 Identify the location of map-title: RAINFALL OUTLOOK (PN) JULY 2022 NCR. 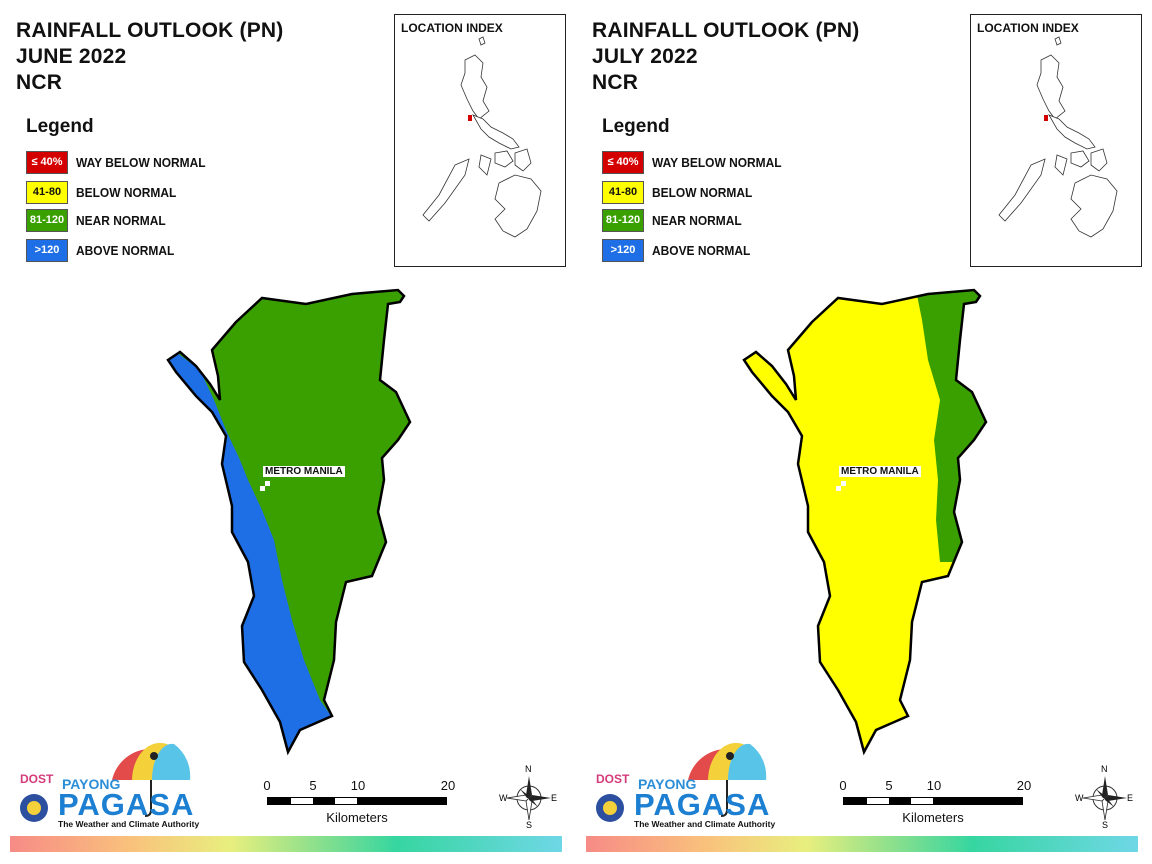
(725, 57).